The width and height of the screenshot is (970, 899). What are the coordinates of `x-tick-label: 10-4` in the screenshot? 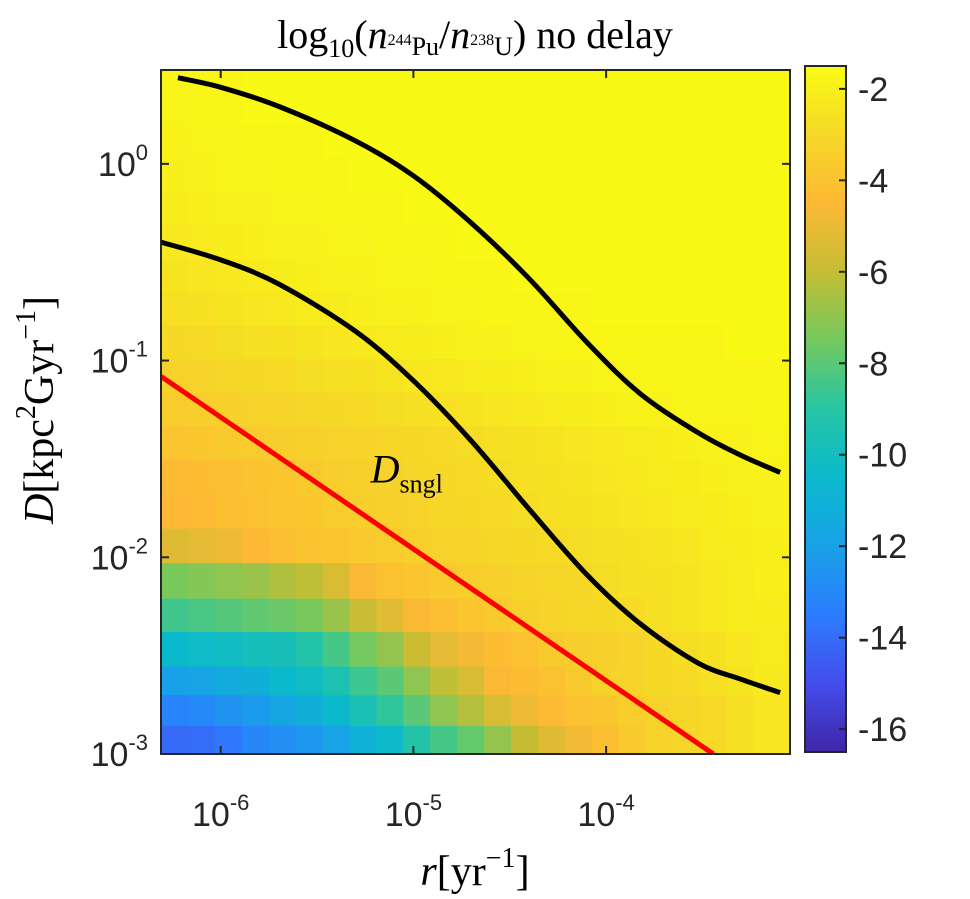 It's located at (605, 812).